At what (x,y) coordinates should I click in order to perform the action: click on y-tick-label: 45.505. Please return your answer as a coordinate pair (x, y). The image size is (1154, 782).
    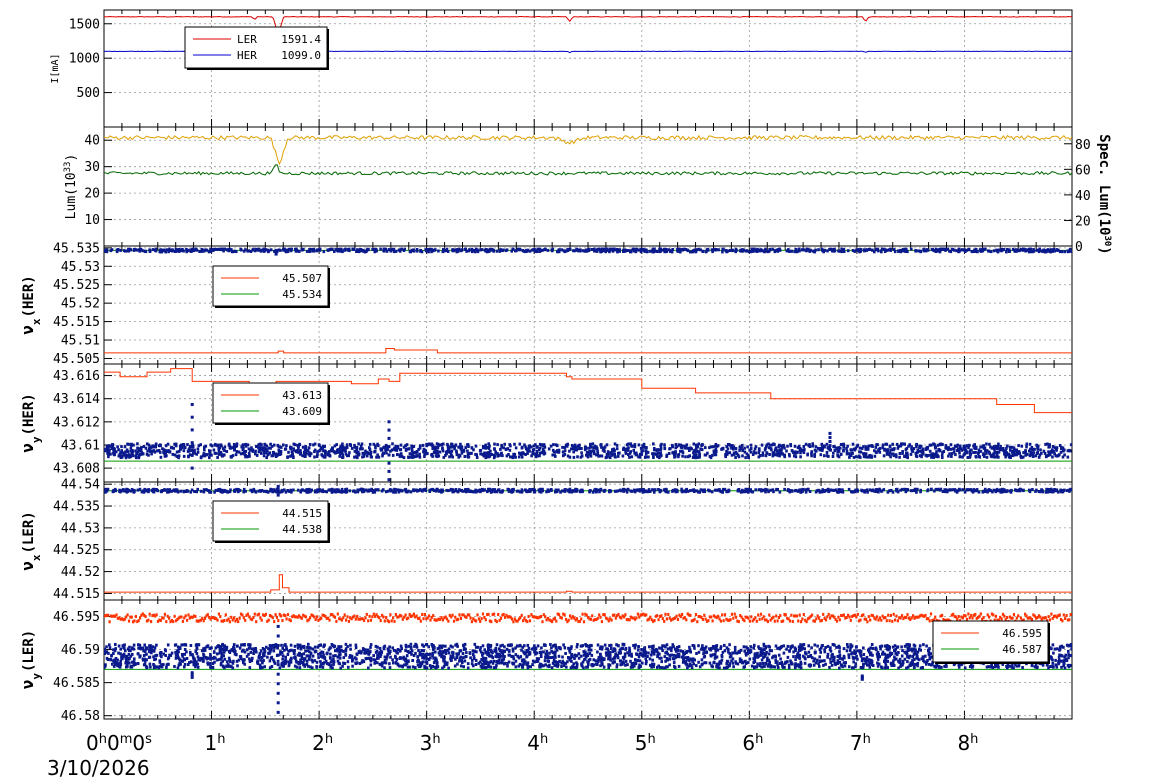
    Looking at the image, I should click on (76, 359).